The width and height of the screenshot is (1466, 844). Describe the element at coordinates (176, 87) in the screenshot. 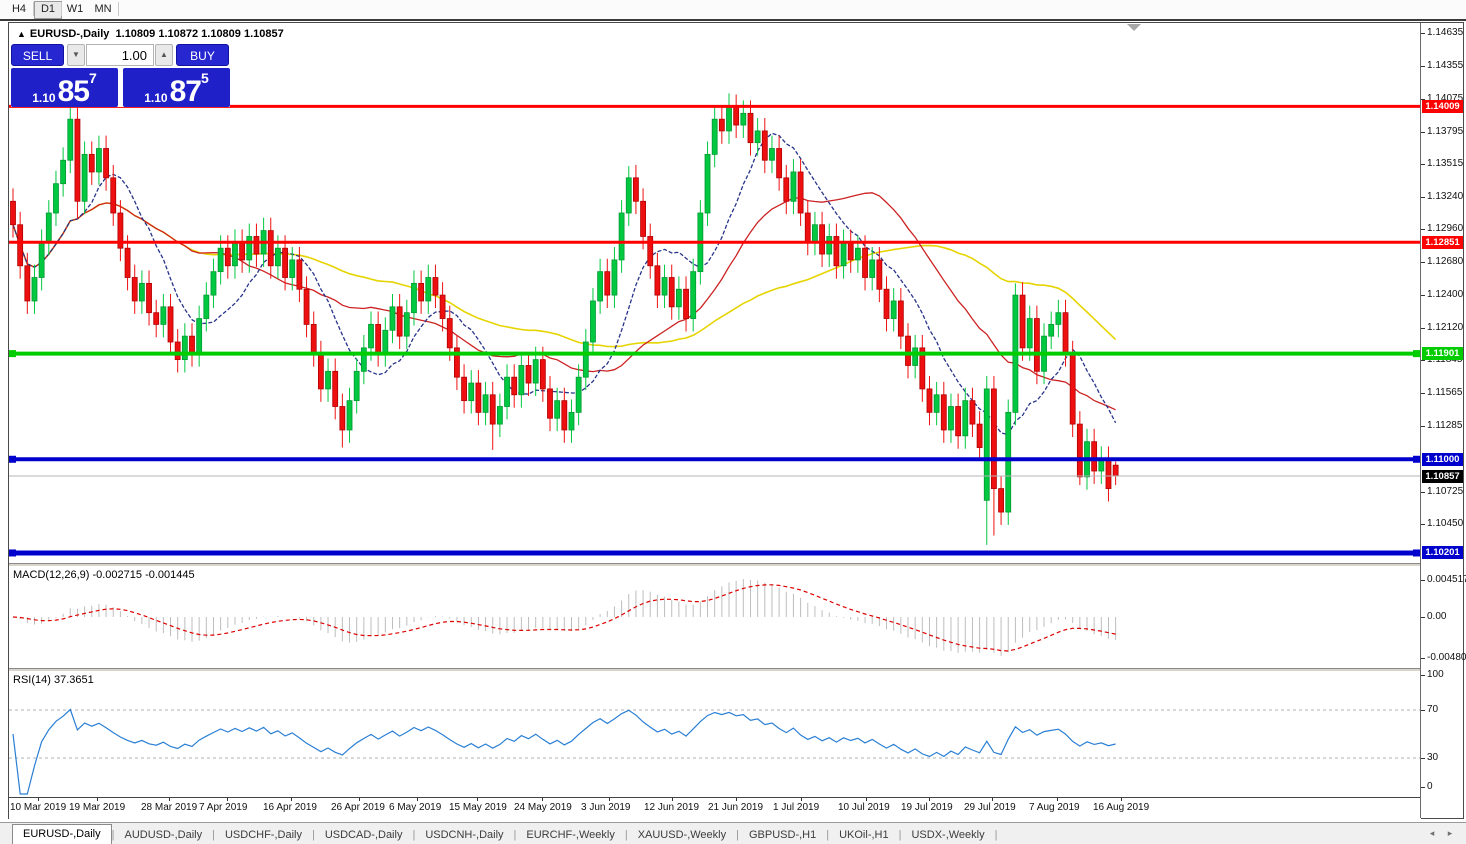

I see `buy-price-quote: 1.10 87 5` at that location.